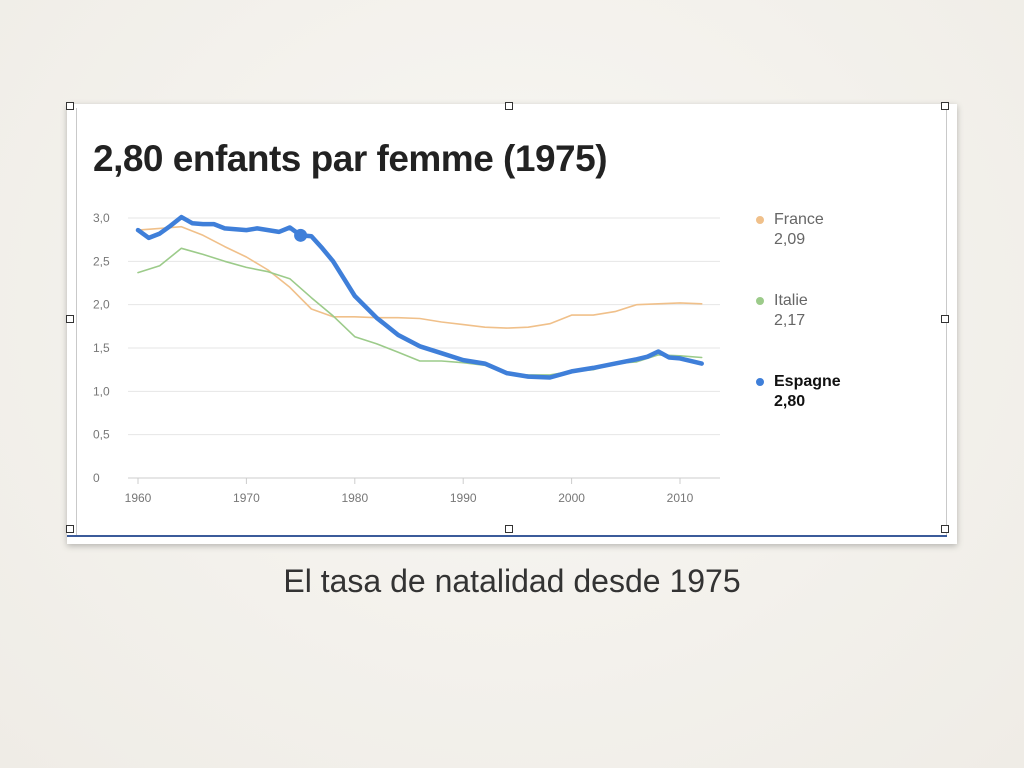  What do you see at coordinates (101, 218) in the screenshot?
I see `y-tick-label: 3,0` at bounding box center [101, 218].